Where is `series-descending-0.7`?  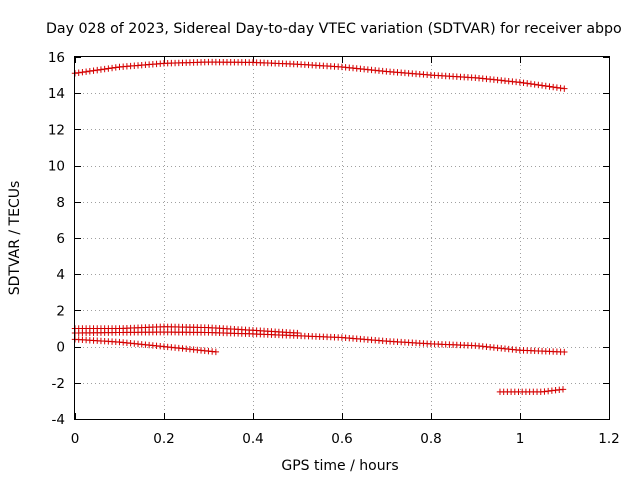 series-descending-0.7 is located at coordinates (319, 342).